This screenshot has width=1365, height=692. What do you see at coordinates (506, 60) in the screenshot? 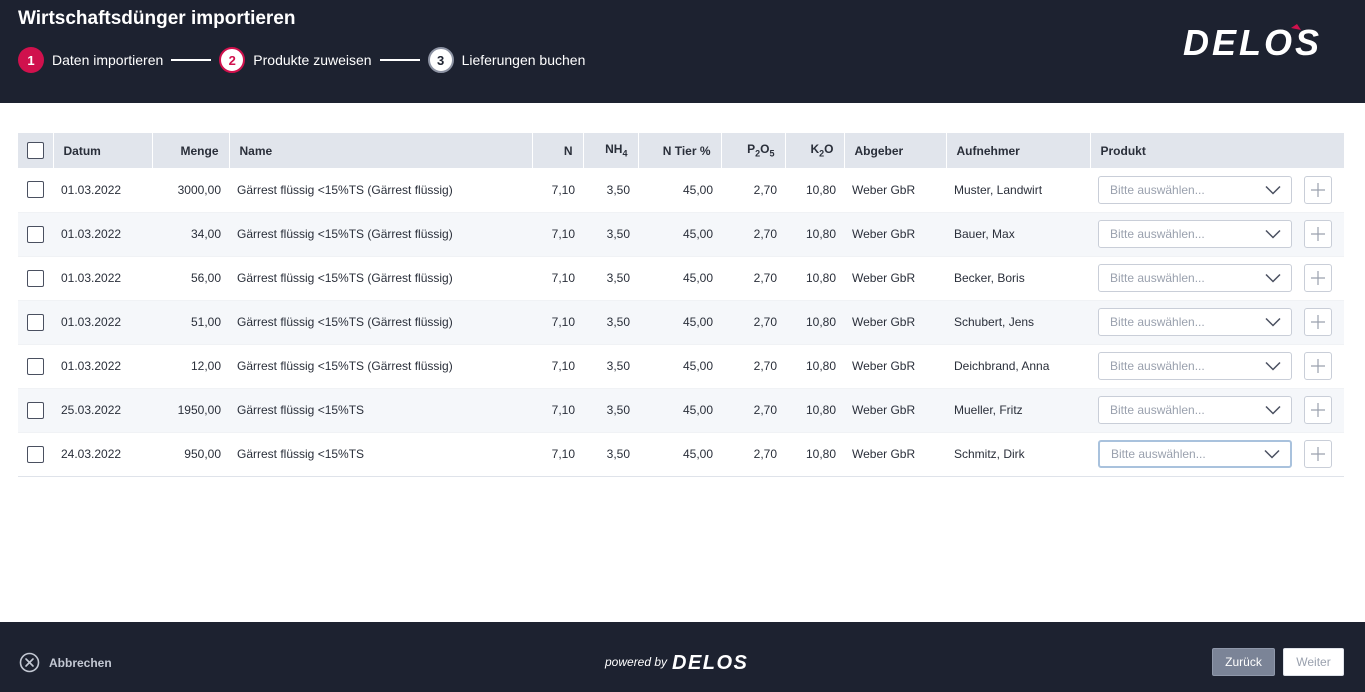
I see `step-3: 3 Lieferungen buchen` at bounding box center [506, 60].